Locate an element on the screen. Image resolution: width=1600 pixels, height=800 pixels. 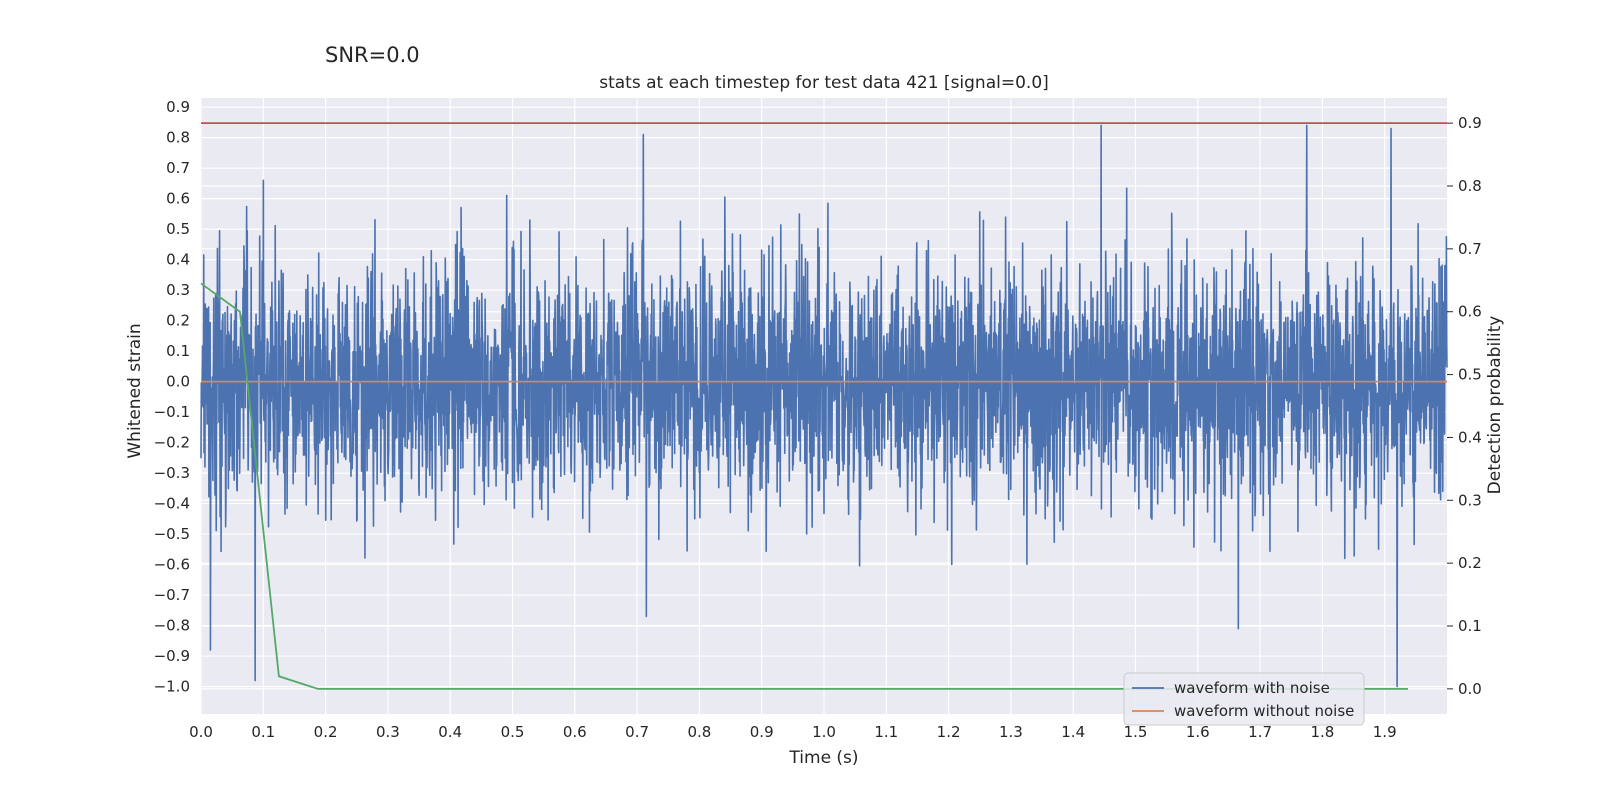
y-left-tick-label: −0.8 is located at coordinates (172, 626).